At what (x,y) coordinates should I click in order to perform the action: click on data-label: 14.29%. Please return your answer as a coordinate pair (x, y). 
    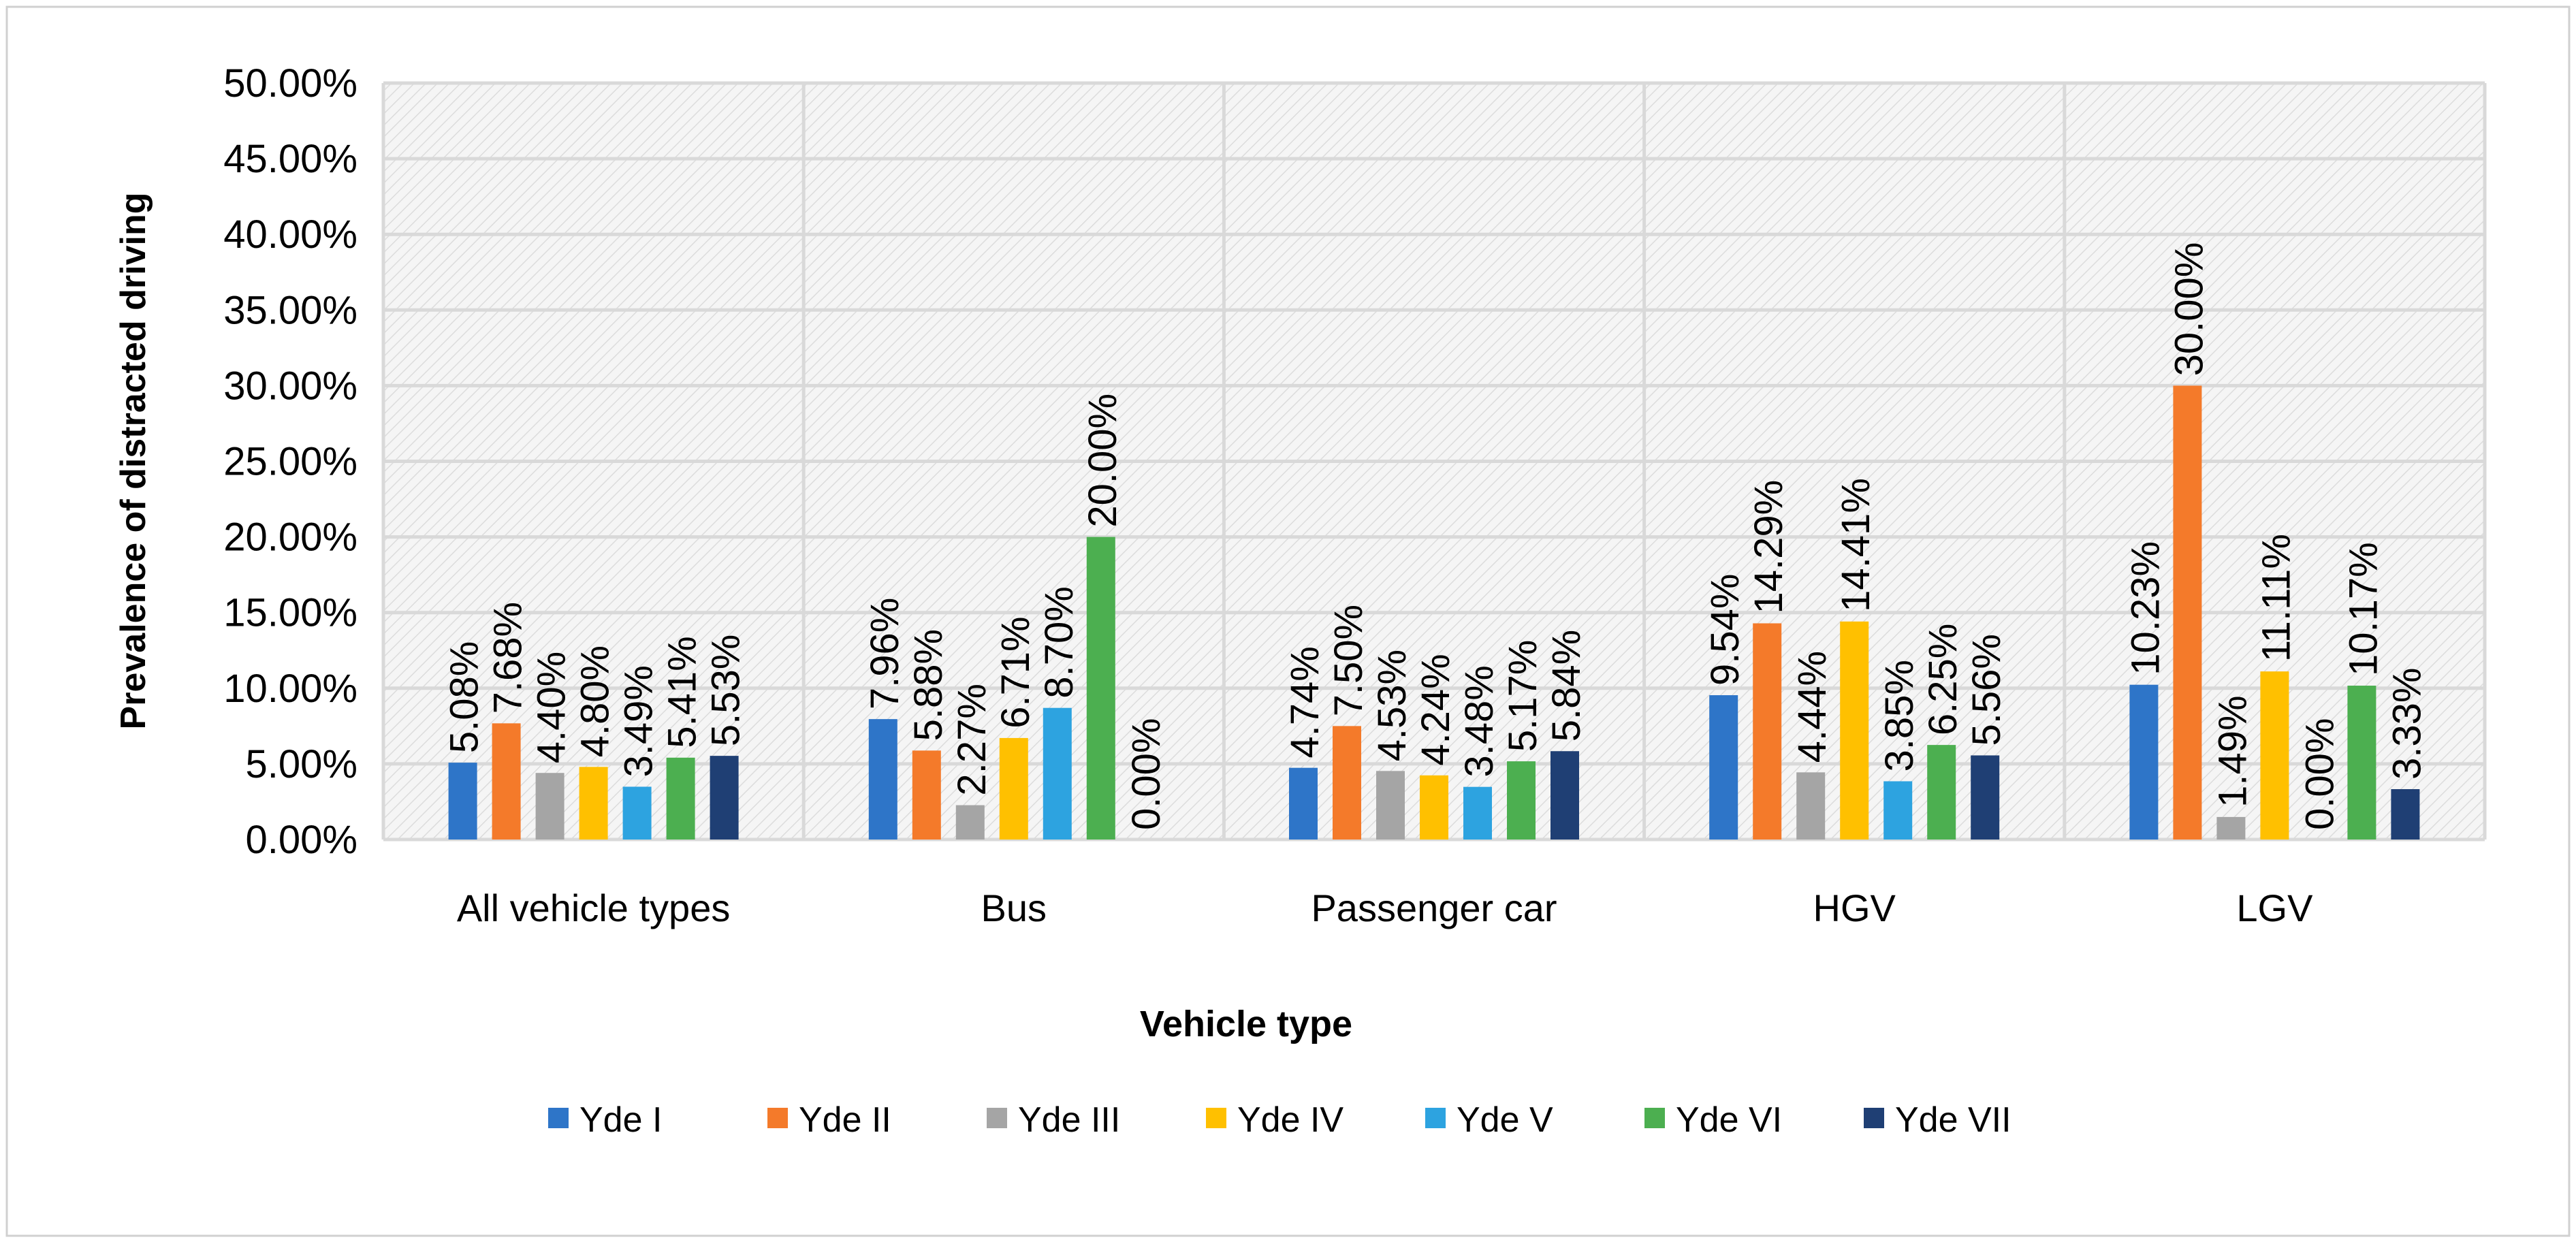
    Looking at the image, I should click on (1769, 547).